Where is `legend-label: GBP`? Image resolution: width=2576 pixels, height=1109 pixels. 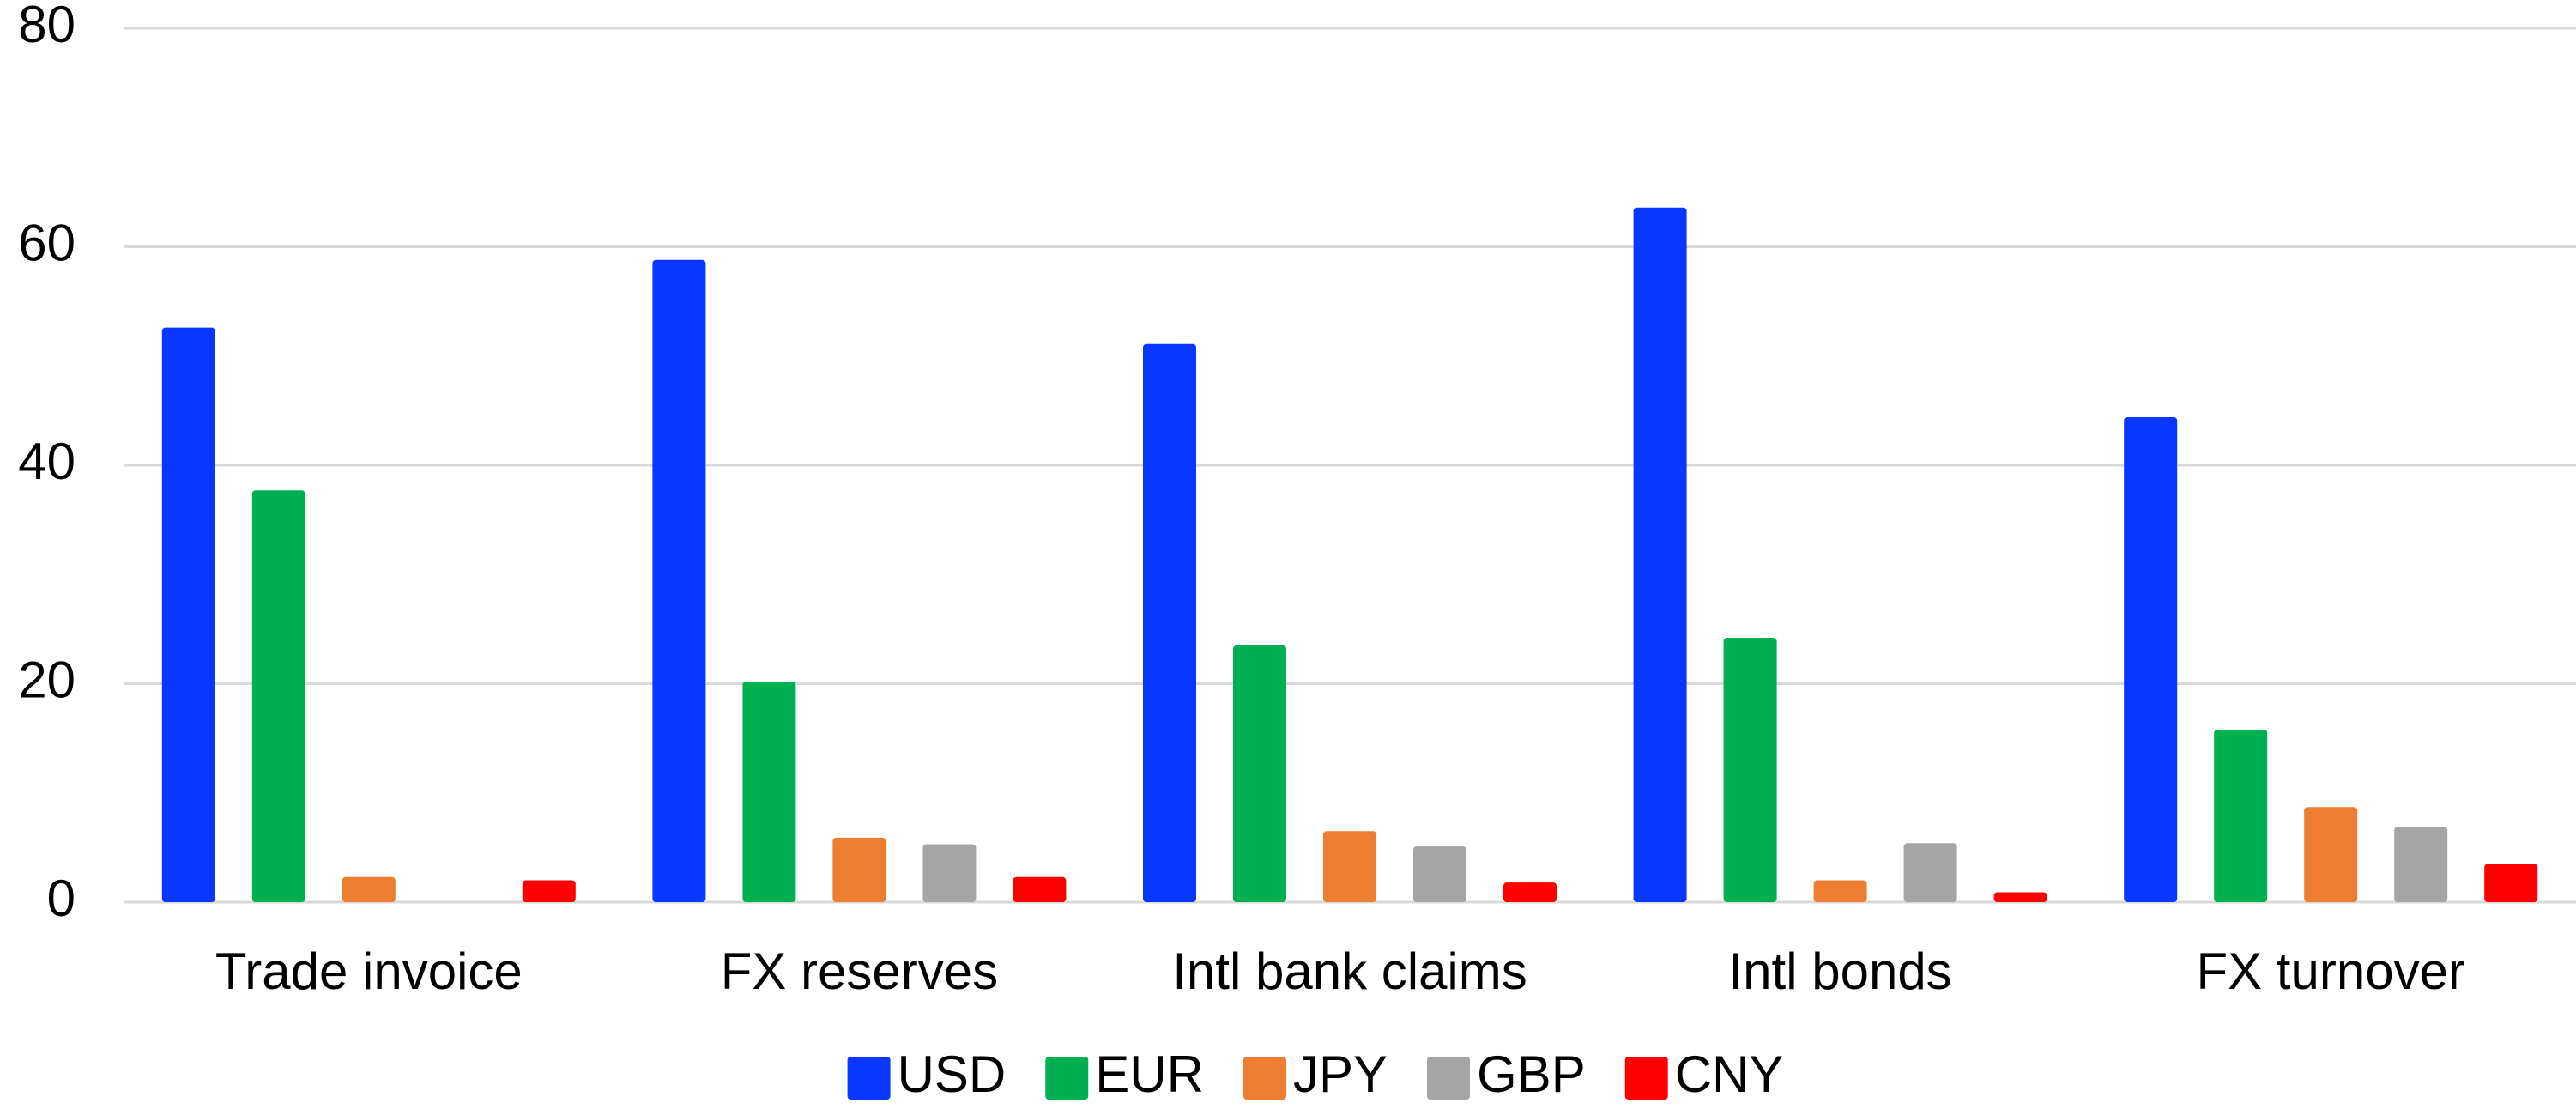
legend-label: GBP is located at coordinates (1531, 1074).